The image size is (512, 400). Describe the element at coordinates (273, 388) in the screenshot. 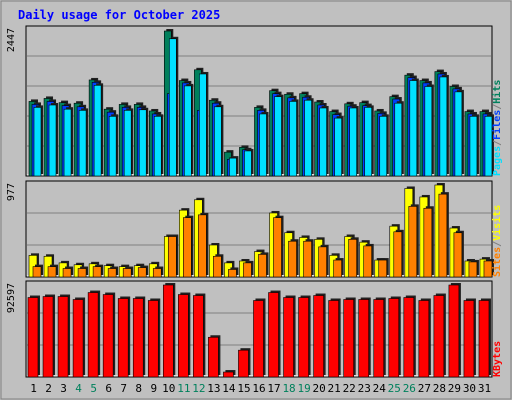

I see `day-label-17: 17` at that location.